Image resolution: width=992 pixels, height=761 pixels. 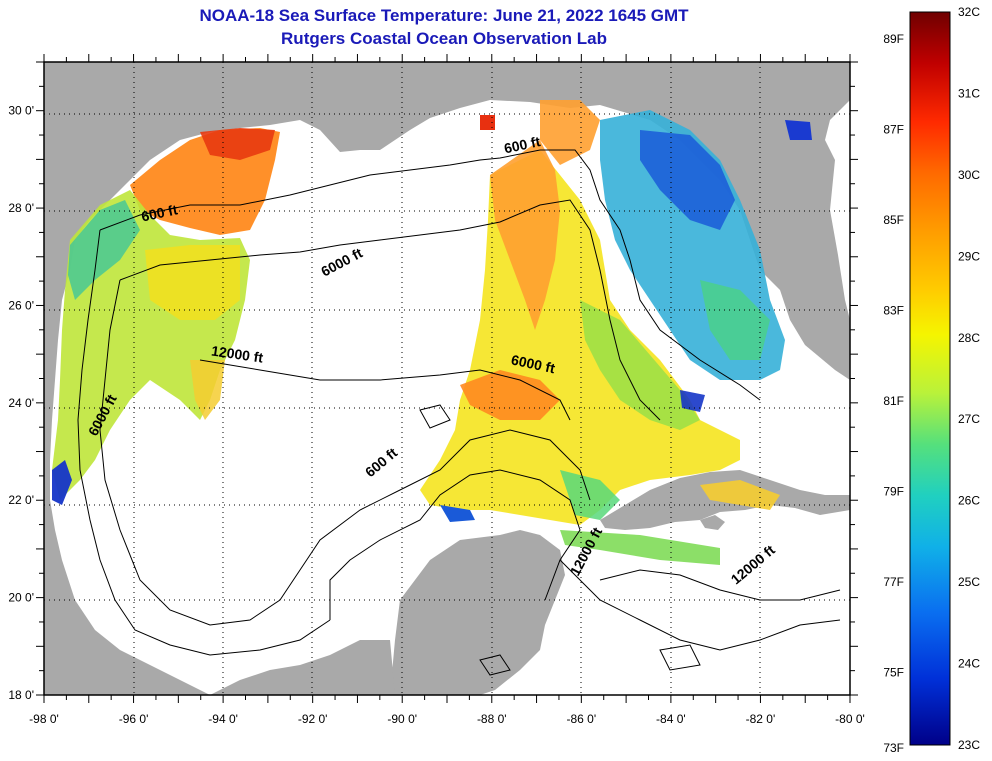 I want to click on colorbar-c-label: 32C, so click(x=969, y=12).